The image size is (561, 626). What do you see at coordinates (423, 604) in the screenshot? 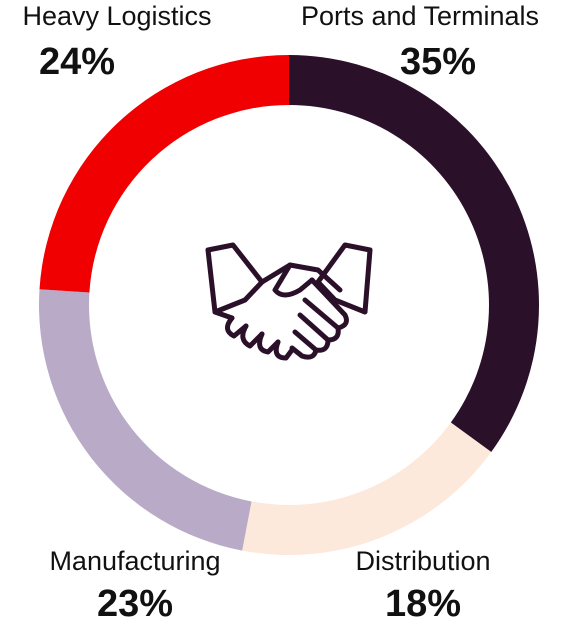
I see `value-label: 18%` at bounding box center [423, 604].